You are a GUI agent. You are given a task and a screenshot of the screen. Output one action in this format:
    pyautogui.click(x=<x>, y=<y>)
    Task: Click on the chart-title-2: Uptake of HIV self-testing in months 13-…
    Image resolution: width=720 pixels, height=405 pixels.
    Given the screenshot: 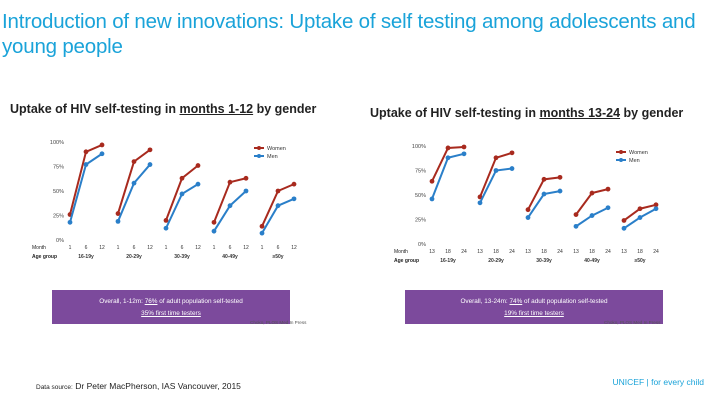 What is the action you would take?
    pyautogui.click(x=526, y=113)
    